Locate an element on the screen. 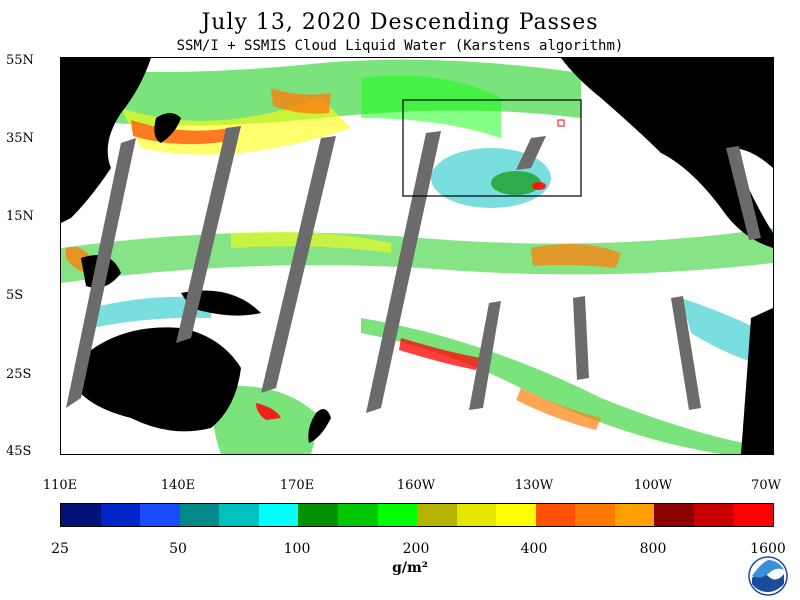 Image resolution: width=800 pixels, height=600 pixels. lat-label: 35N is located at coordinates (20, 138).